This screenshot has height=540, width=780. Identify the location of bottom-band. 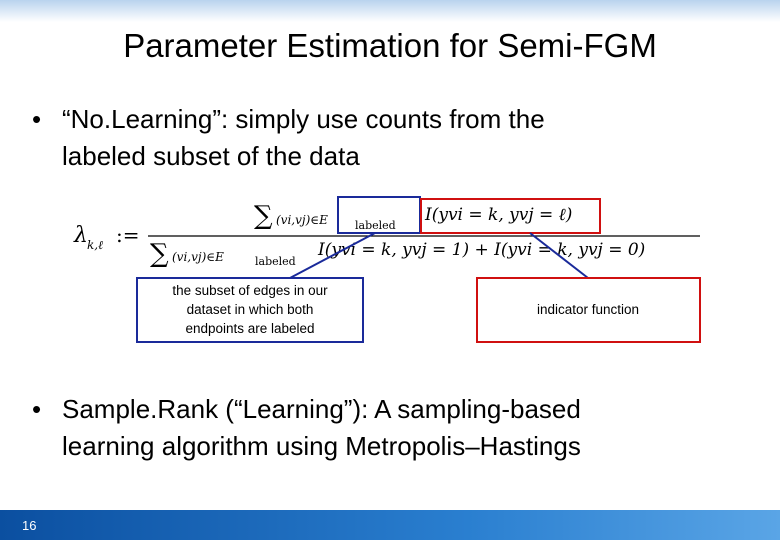
(390, 525).